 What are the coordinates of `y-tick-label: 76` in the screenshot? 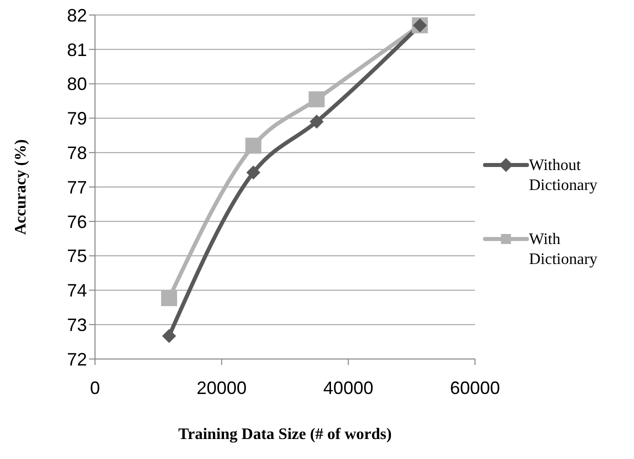 It's located at (76, 222).